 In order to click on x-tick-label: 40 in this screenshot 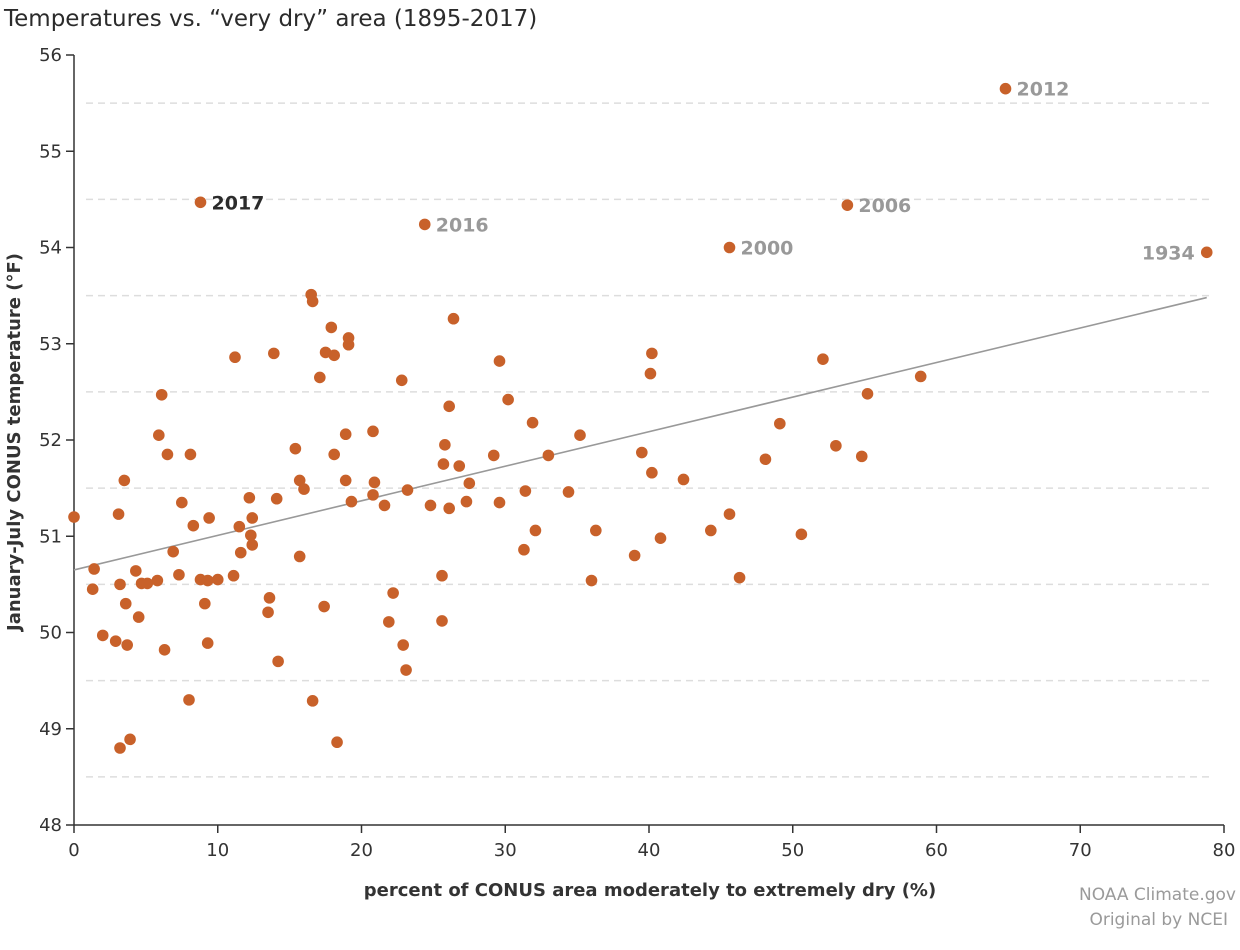, I will do `click(649, 850)`.